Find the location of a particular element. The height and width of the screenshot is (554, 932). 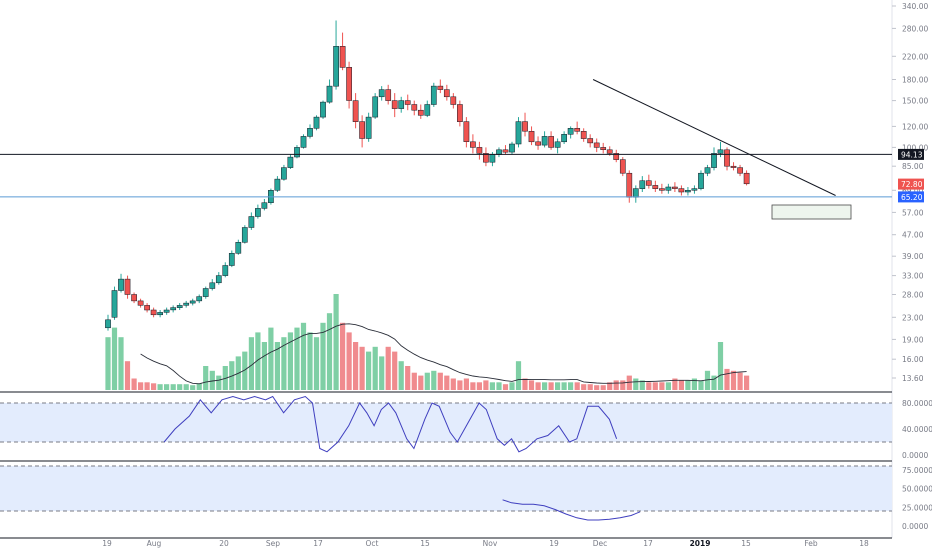

price-tick-label: 220.00 is located at coordinates (915, 56).